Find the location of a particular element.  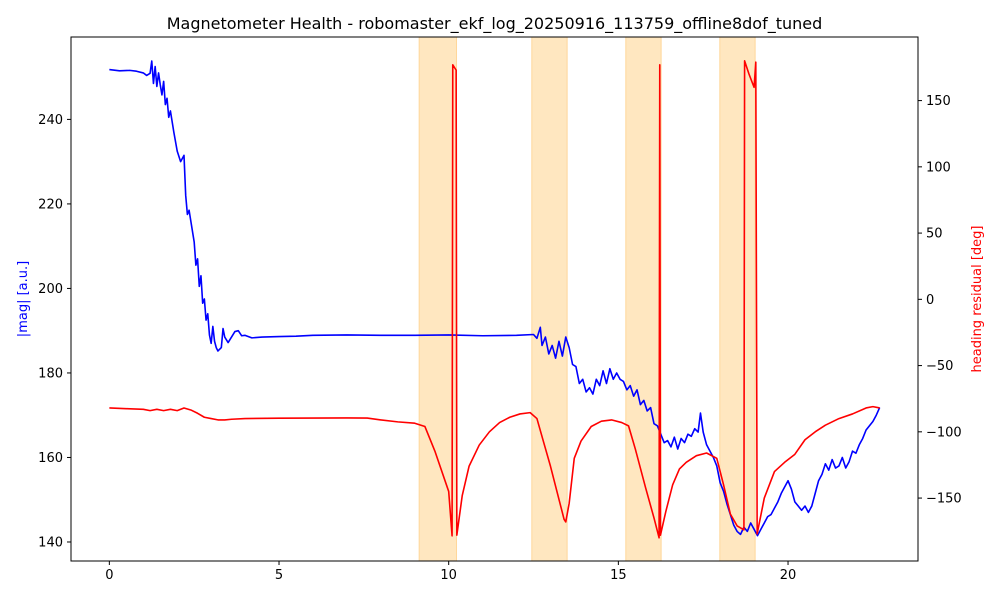

left-y-tick-label: 200 is located at coordinates (50, 289).